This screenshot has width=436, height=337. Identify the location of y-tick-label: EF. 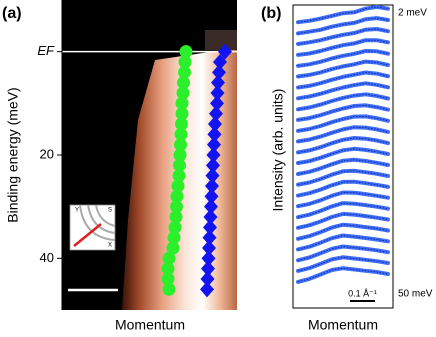
(46, 50).